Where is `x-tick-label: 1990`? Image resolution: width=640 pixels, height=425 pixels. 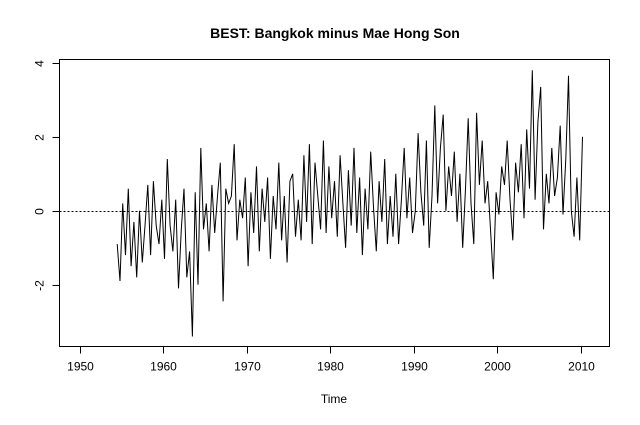
x-tick-label: 1990 is located at coordinates (414, 367).